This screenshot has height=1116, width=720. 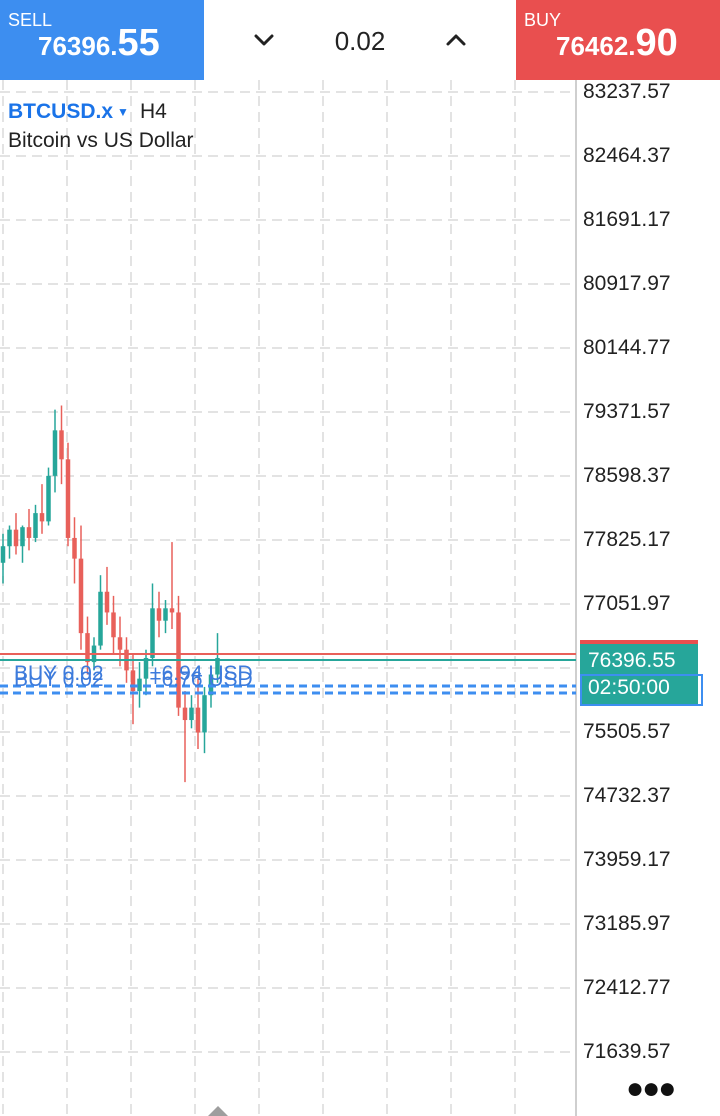 What do you see at coordinates (627, 539) in the screenshot?
I see `price-axis-label: 77825.17` at bounding box center [627, 539].